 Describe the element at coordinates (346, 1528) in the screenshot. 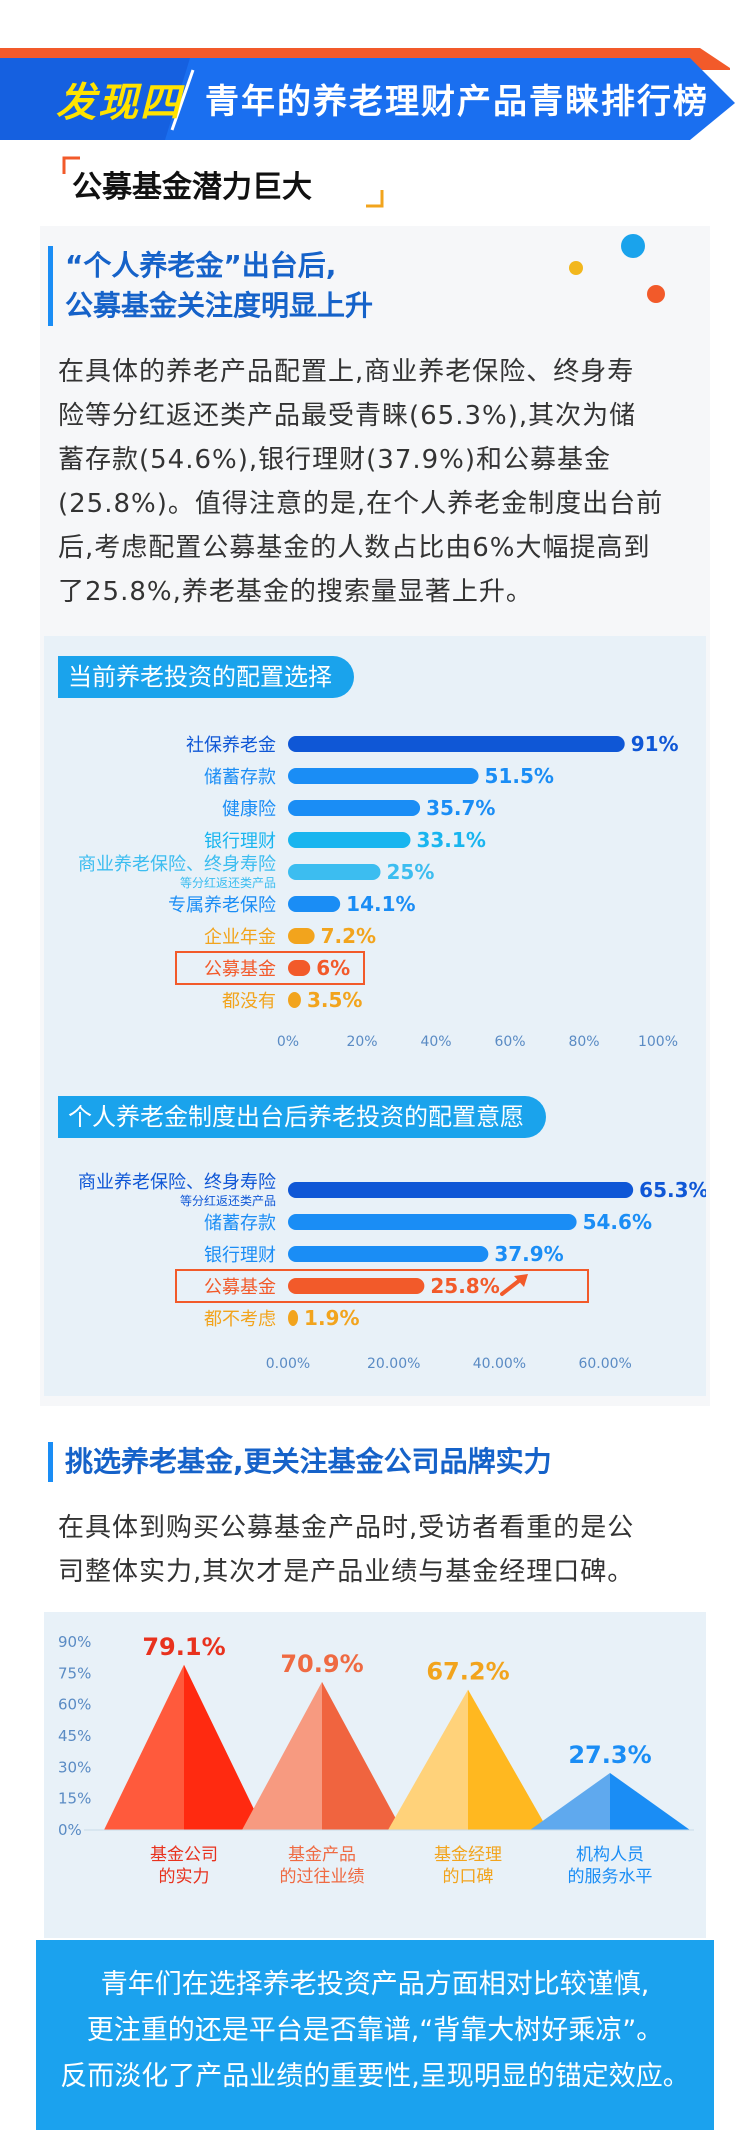

I see `paragraph-line: 在具体到购买公募基金产品时,受访者看重的是公` at that location.